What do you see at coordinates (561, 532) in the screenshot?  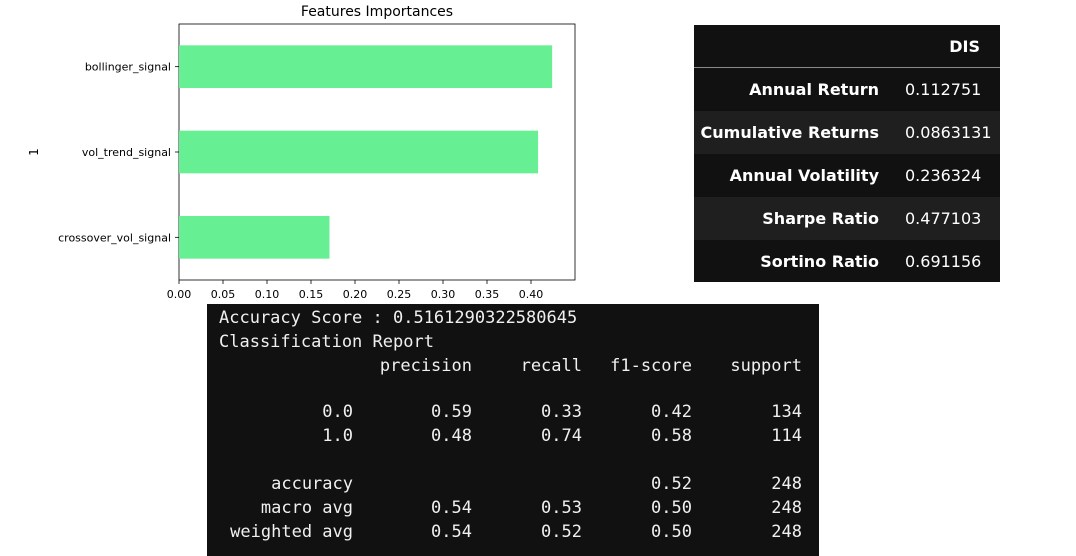 I see `report-recall: 0.52` at bounding box center [561, 532].